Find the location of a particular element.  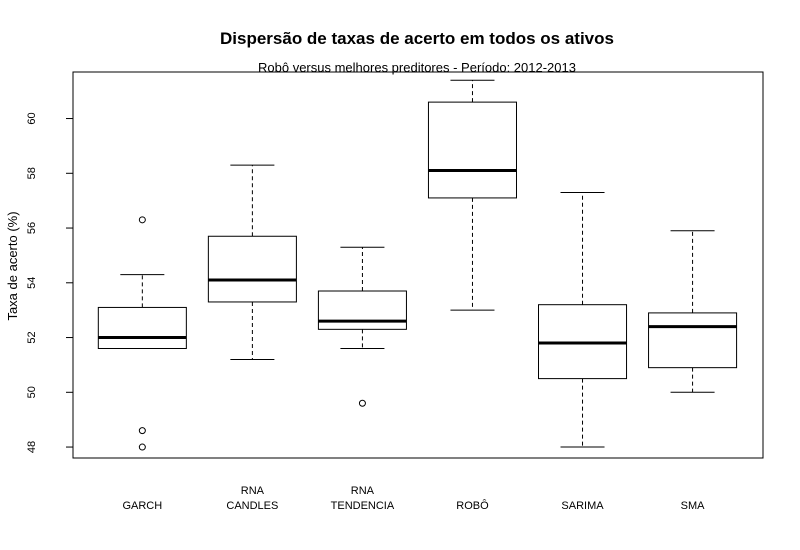

x-category-label-1-0: RNA is located at coordinates (253, 491).